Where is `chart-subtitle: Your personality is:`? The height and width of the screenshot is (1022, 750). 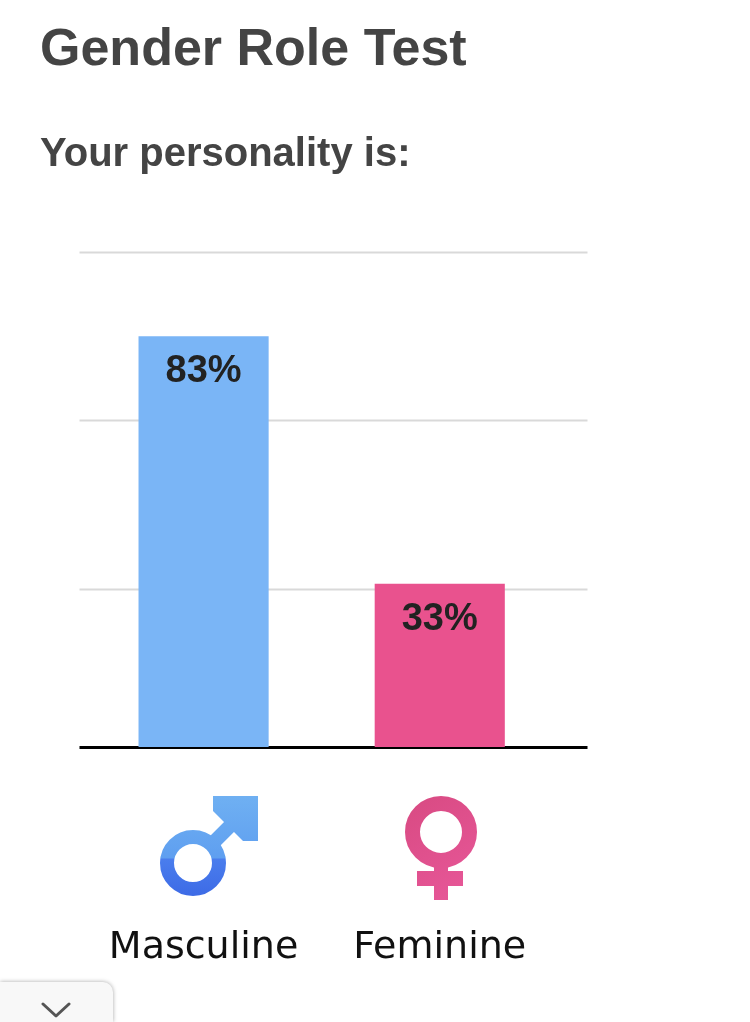 chart-subtitle: Your personality is: is located at coordinates (225, 152).